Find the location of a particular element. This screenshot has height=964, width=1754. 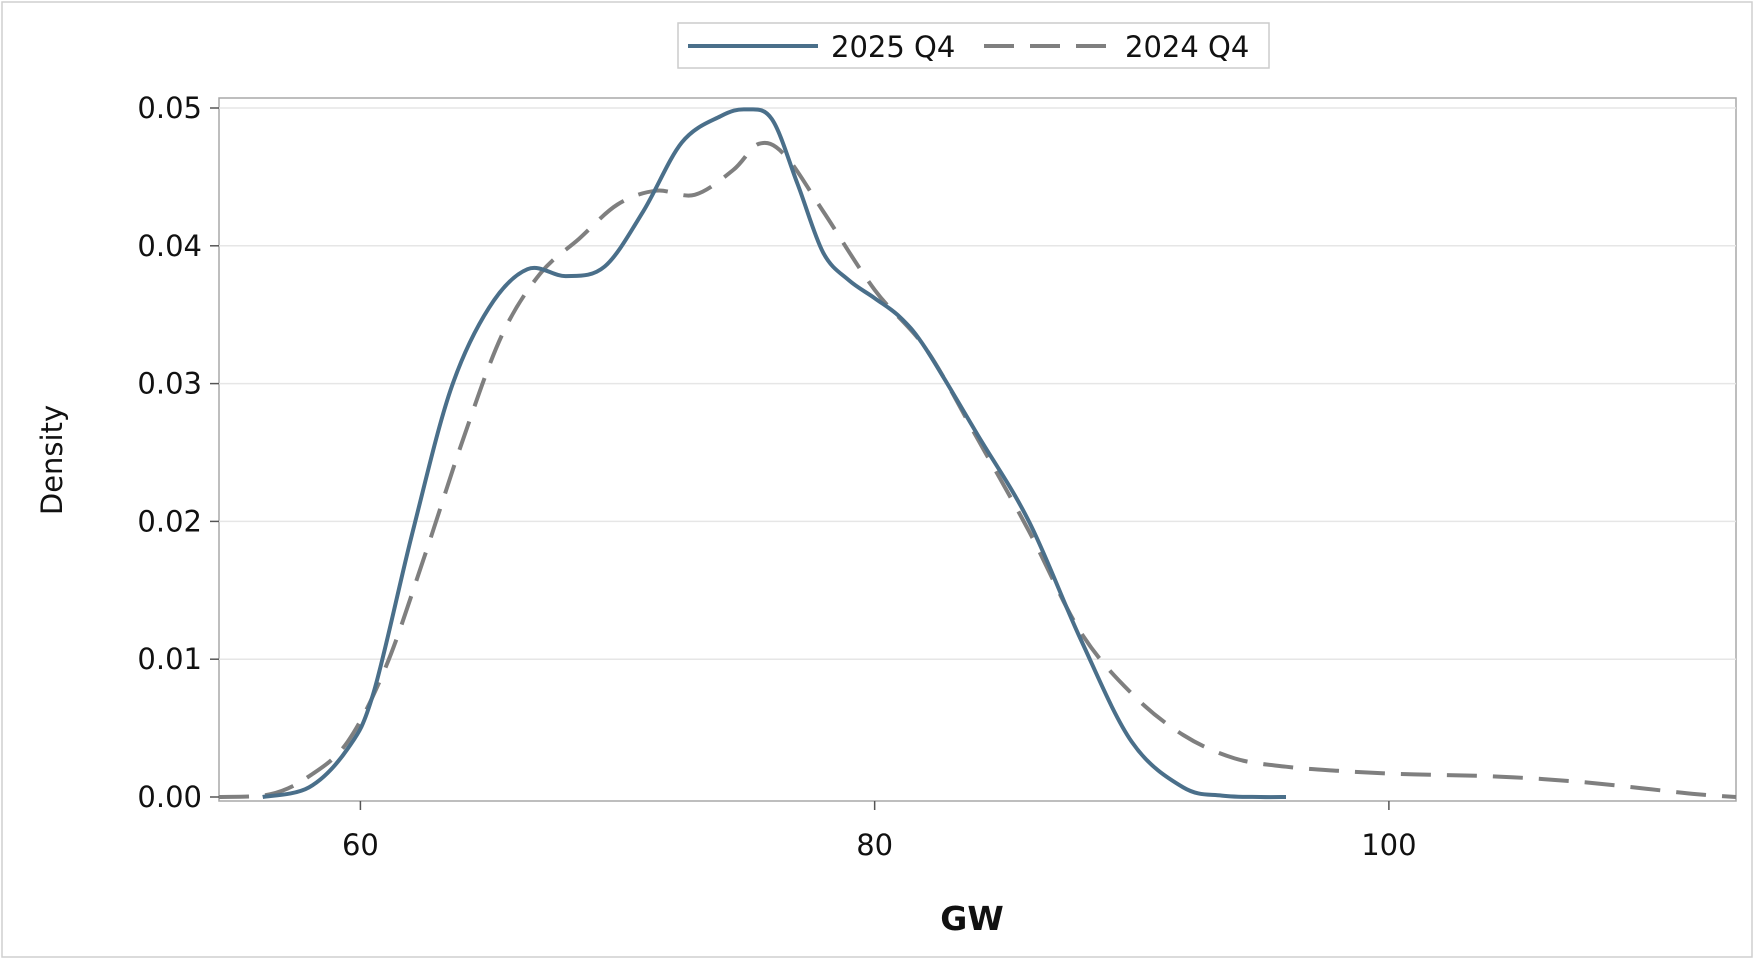

legend: 2025 Q4 2024 Q4 is located at coordinates (973, 45).